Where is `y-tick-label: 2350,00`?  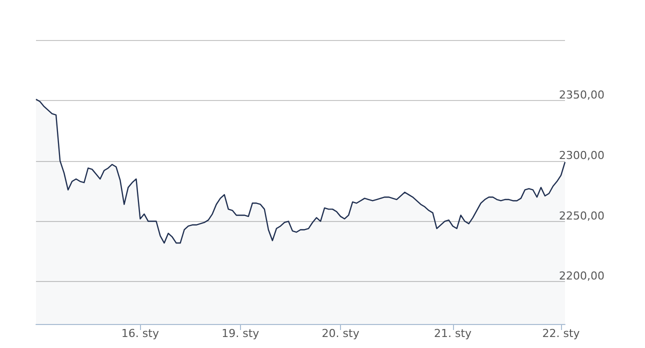 y-tick-label: 2350,00 is located at coordinates (581, 95).